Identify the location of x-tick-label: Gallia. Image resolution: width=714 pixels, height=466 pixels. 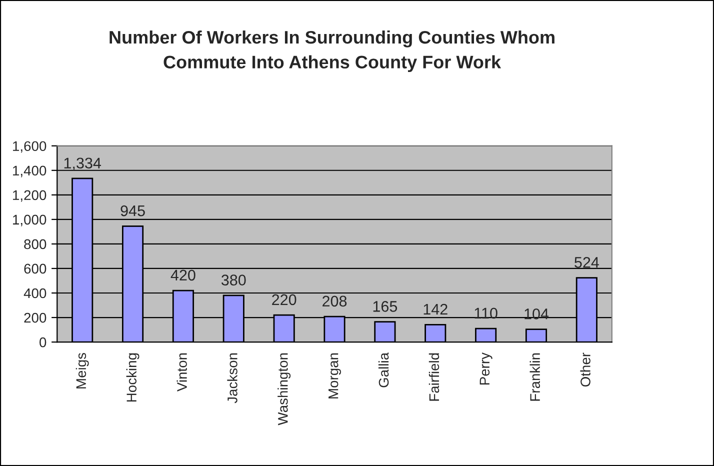
(383, 370).